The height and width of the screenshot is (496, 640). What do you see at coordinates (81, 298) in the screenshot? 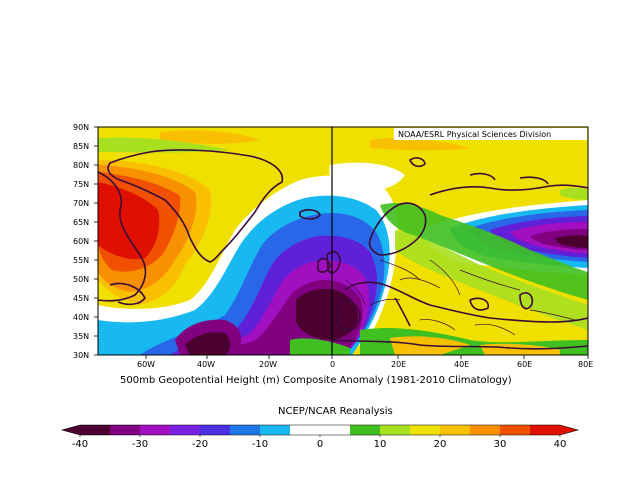
I see `lat-label-45N: 45N` at bounding box center [81, 298].